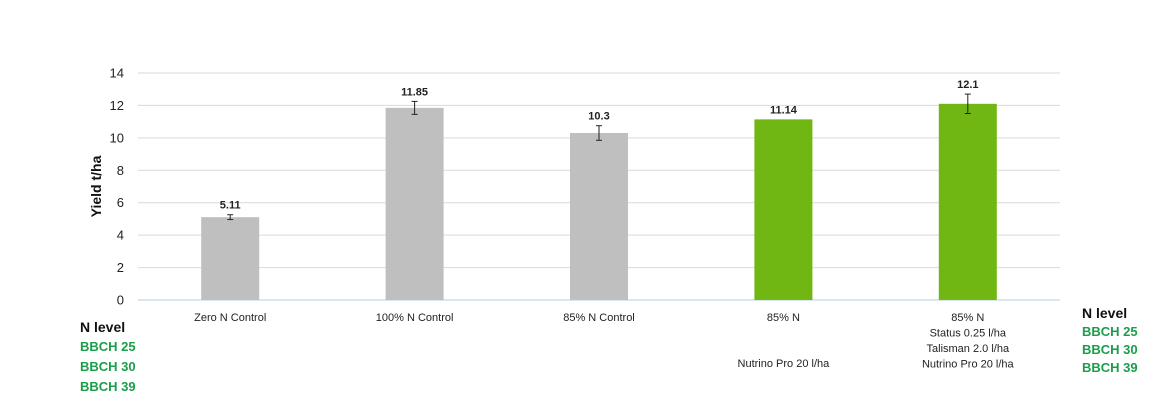 Image resolution: width=1166 pixels, height=411 pixels. I want to click on legend-left-stage-bbch25: BBCH 25, so click(108, 346).